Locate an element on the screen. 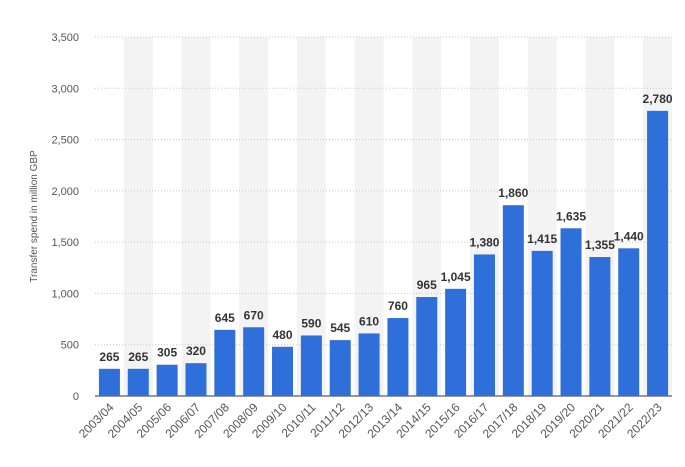 This screenshot has height=467, width=685. data-label: 1,045 is located at coordinates (456, 277).